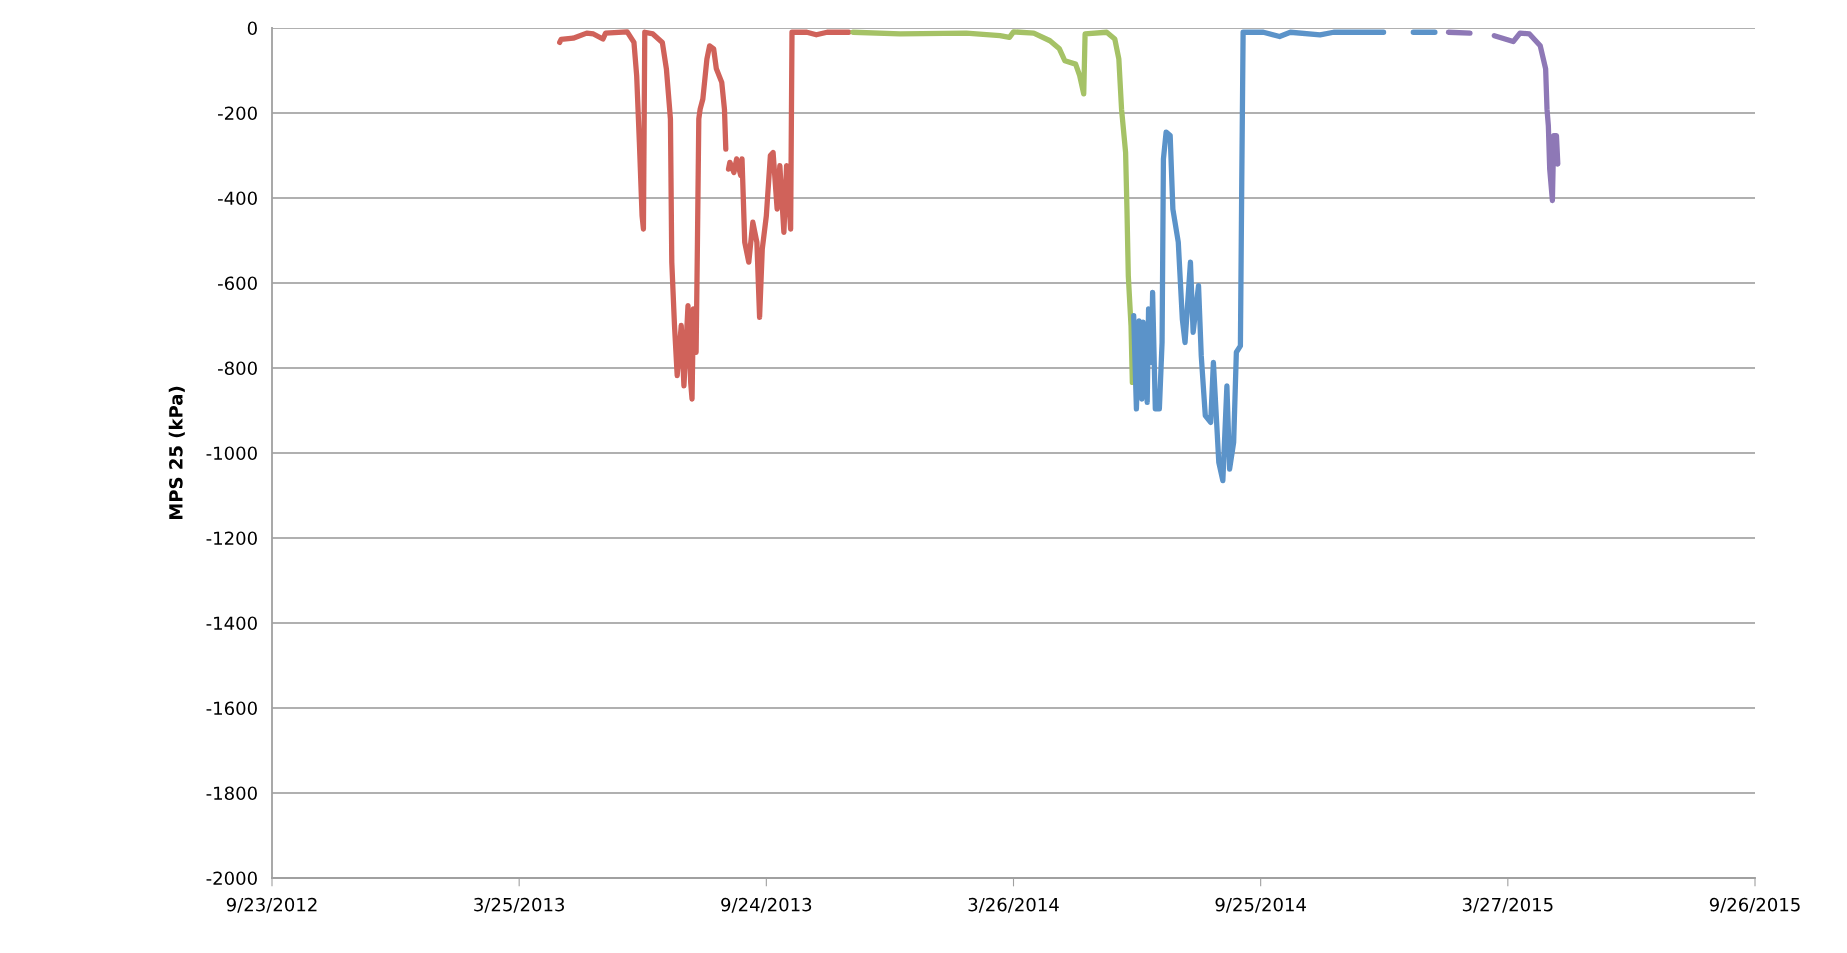  Describe the element at coordinates (231, 623) in the screenshot. I see `y-tick-label: -1400` at that location.